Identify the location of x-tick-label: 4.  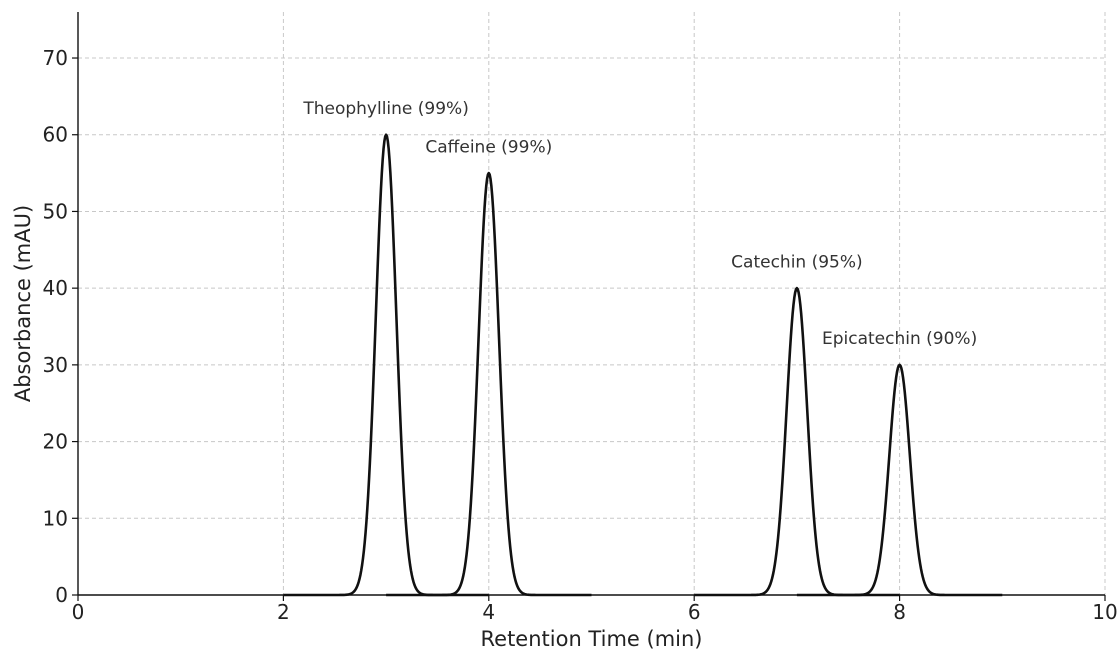
(488, 612).